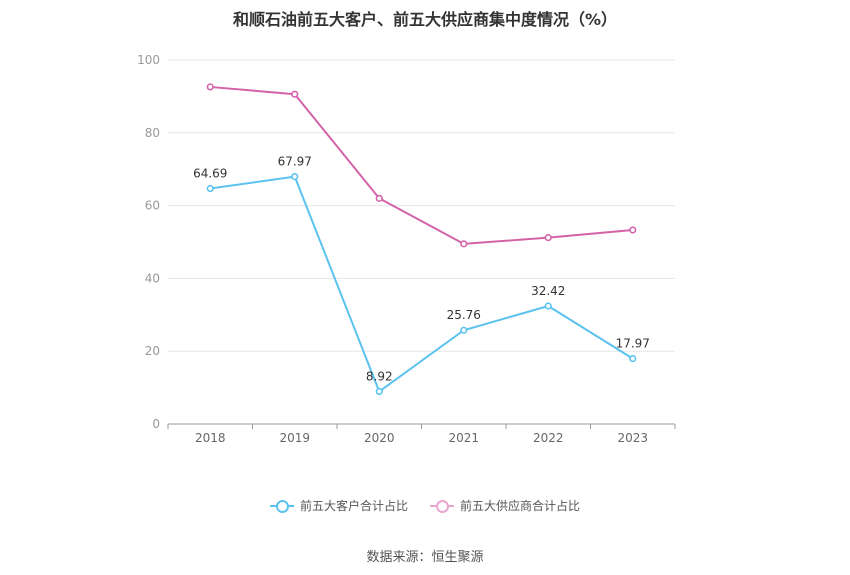 The height and width of the screenshot is (575, 850). Describe the element at coordinates (633, 344) in the screenshot. I see `data-label: 17.97` at that location.